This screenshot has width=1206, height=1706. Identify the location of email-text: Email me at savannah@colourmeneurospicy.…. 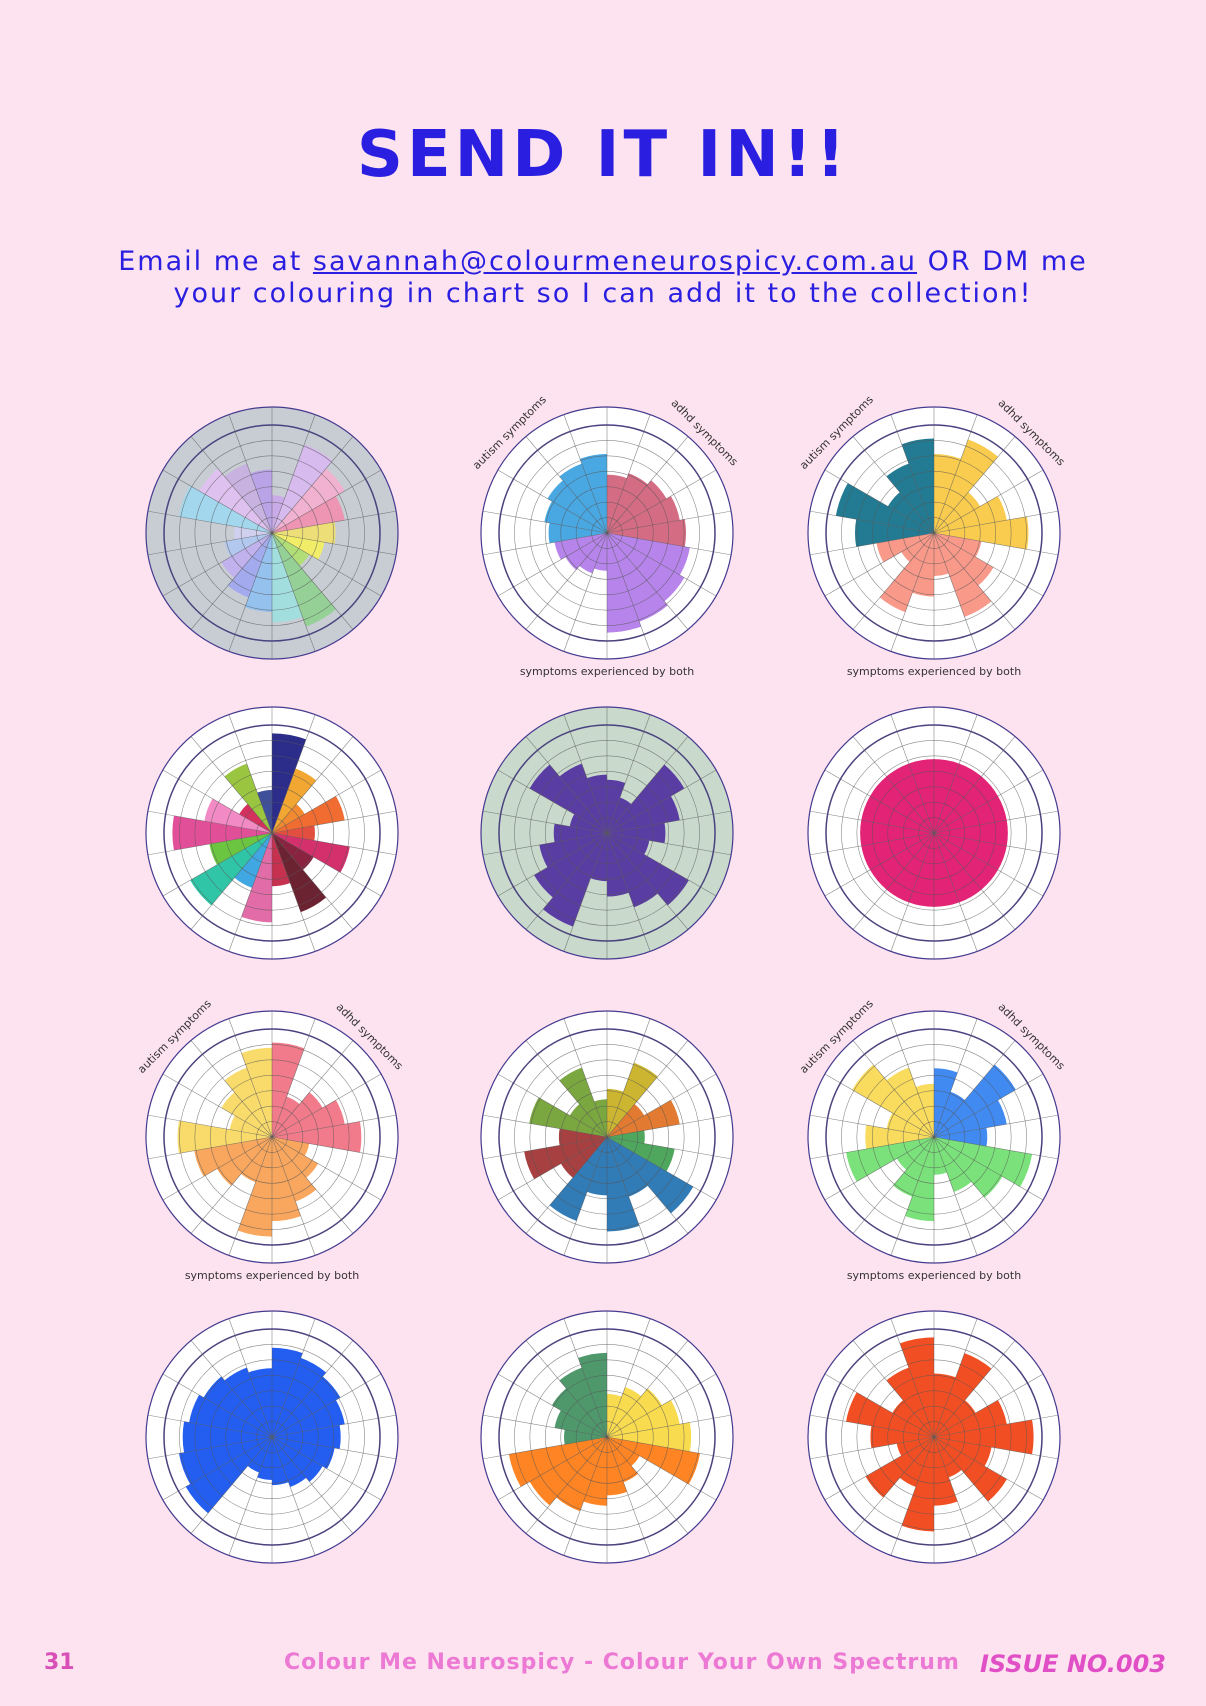
(603, 278).